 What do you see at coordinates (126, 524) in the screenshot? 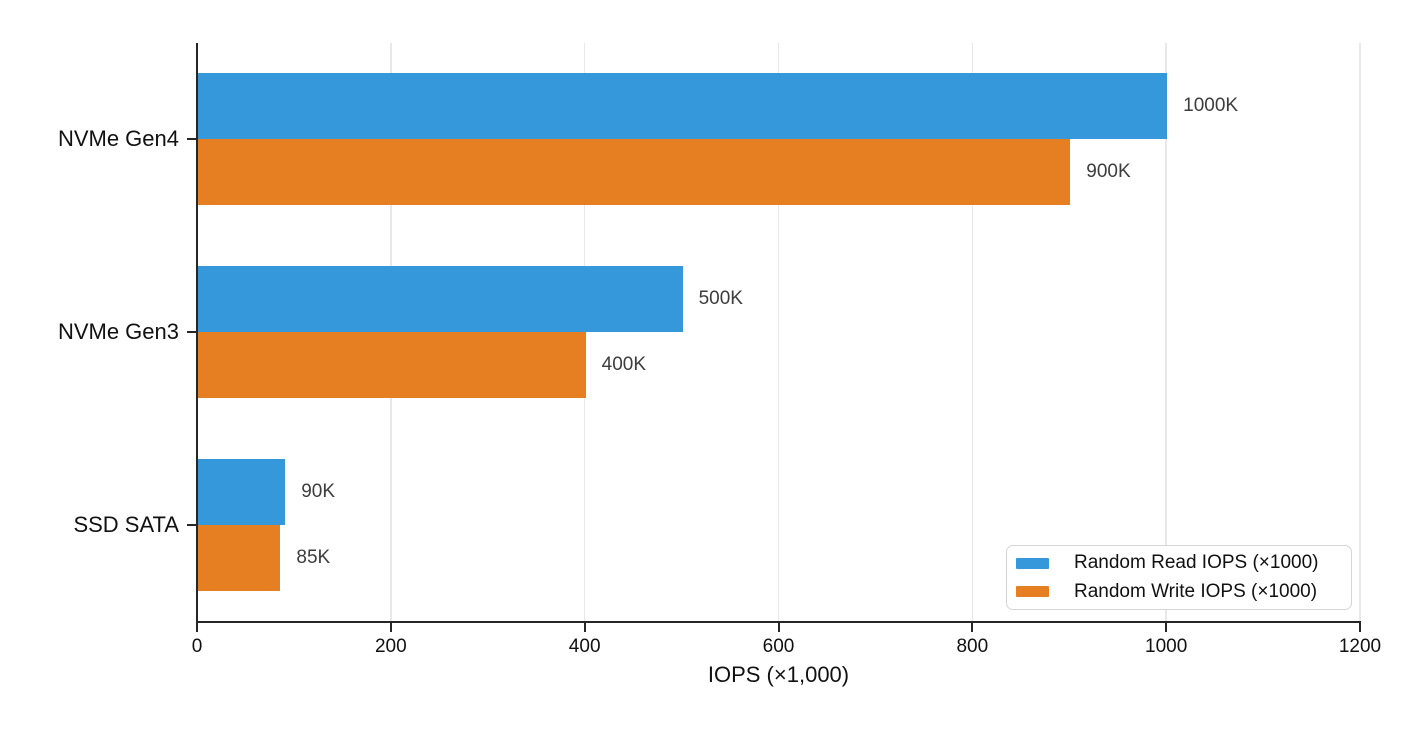
I see `y-tick-label: SSD SATA` at bounding box center [126, 524].